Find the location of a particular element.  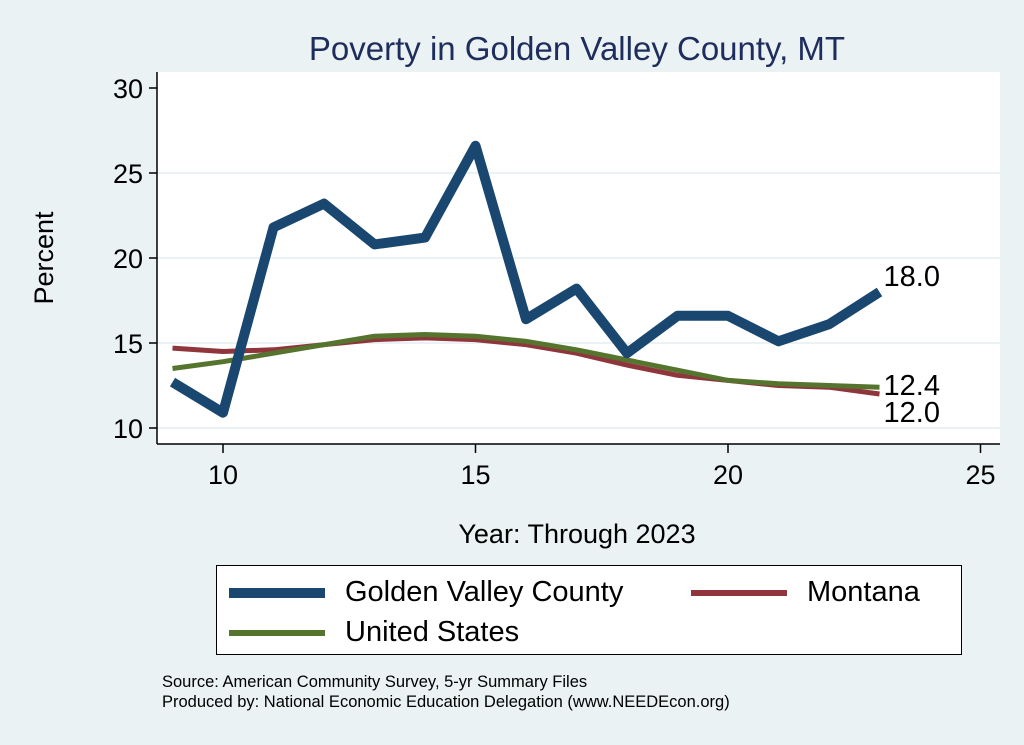

x-tick-label: 20 is located at coordinates (728, 475).